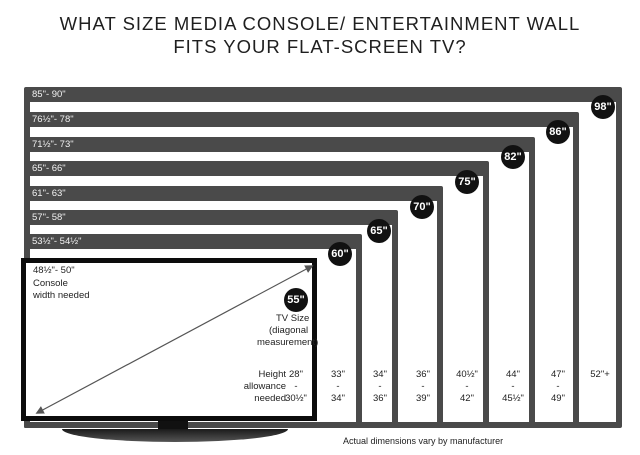 Image resolution: width=640 pixels, height=455 pixels. What do you see at coordinates (296, 374) in the screenshot?
I see `height-min: 28"` at bounding box center [296, 374].